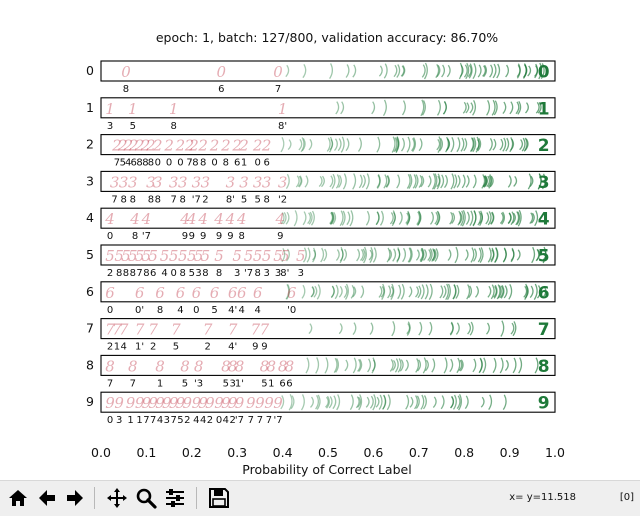 The image size is (640, 516). I want to click on predicted-label: 8, so click(119, 273).